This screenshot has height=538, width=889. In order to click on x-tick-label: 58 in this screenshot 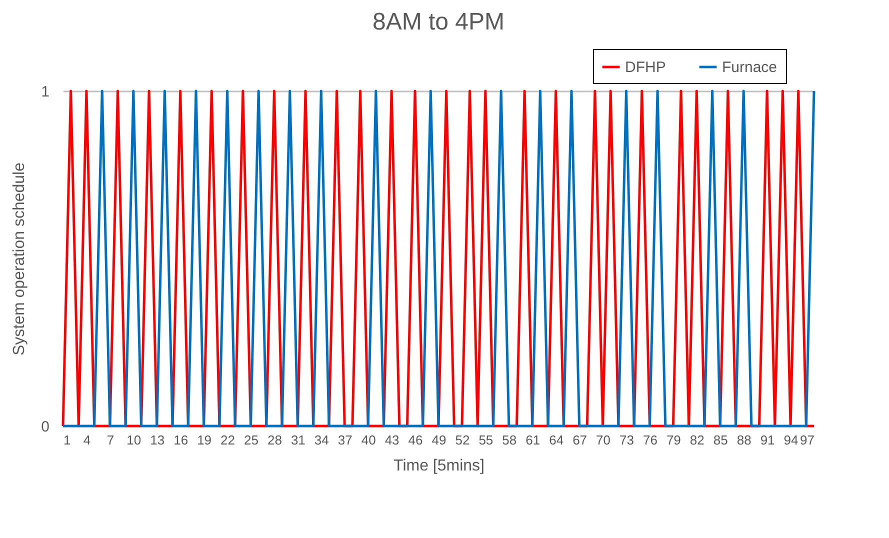, I will do `click(509, 440)`.